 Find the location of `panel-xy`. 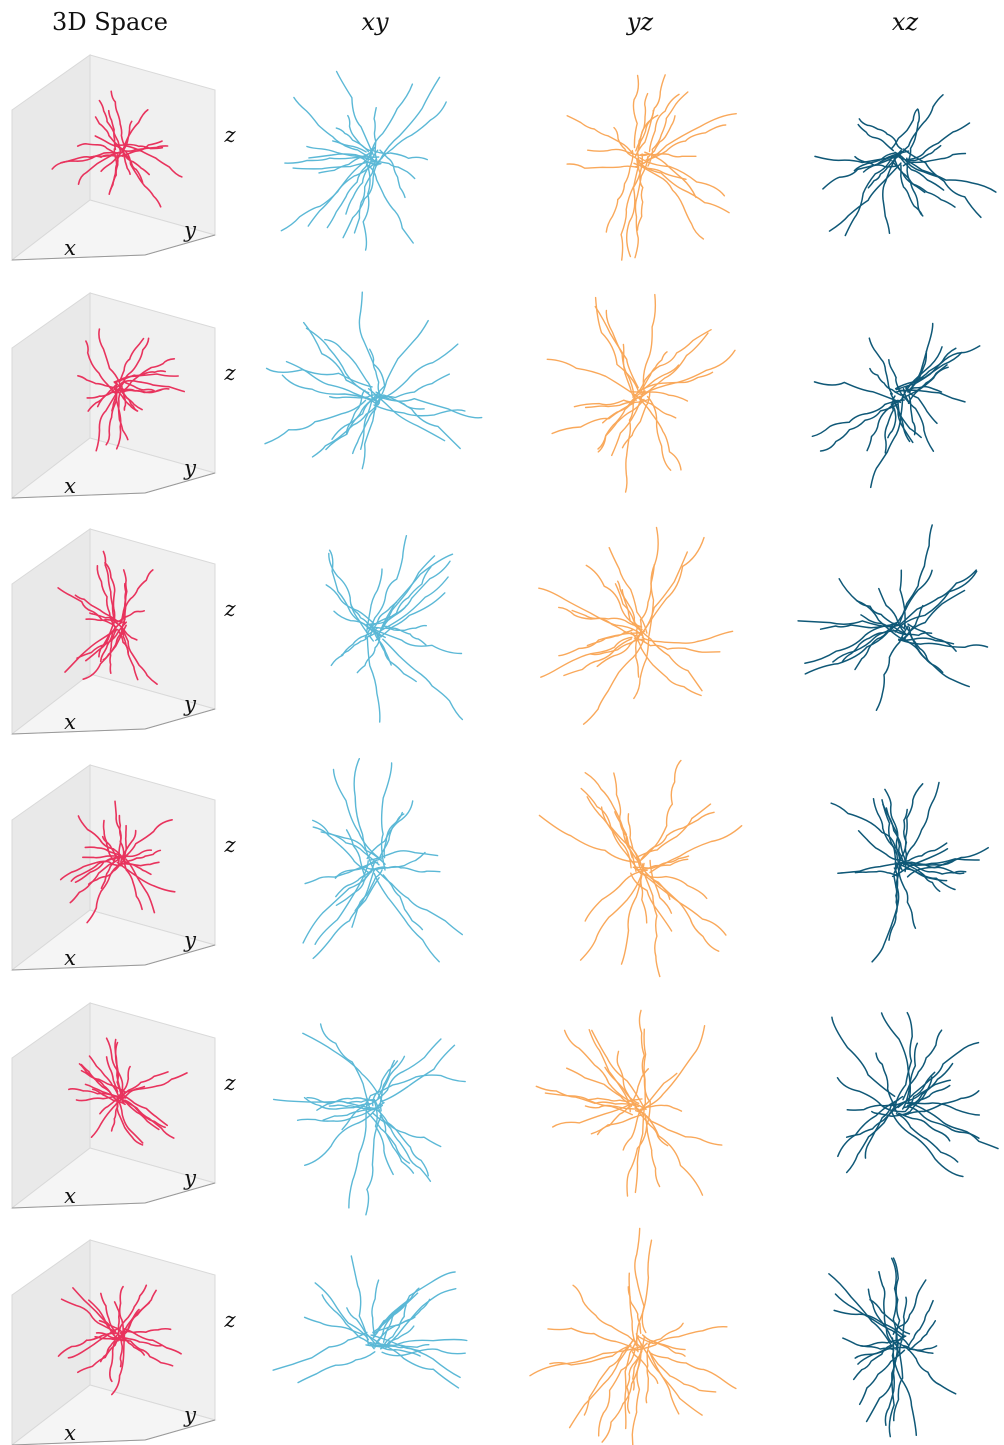

panel-xy is located at coordinates (370, 1322).